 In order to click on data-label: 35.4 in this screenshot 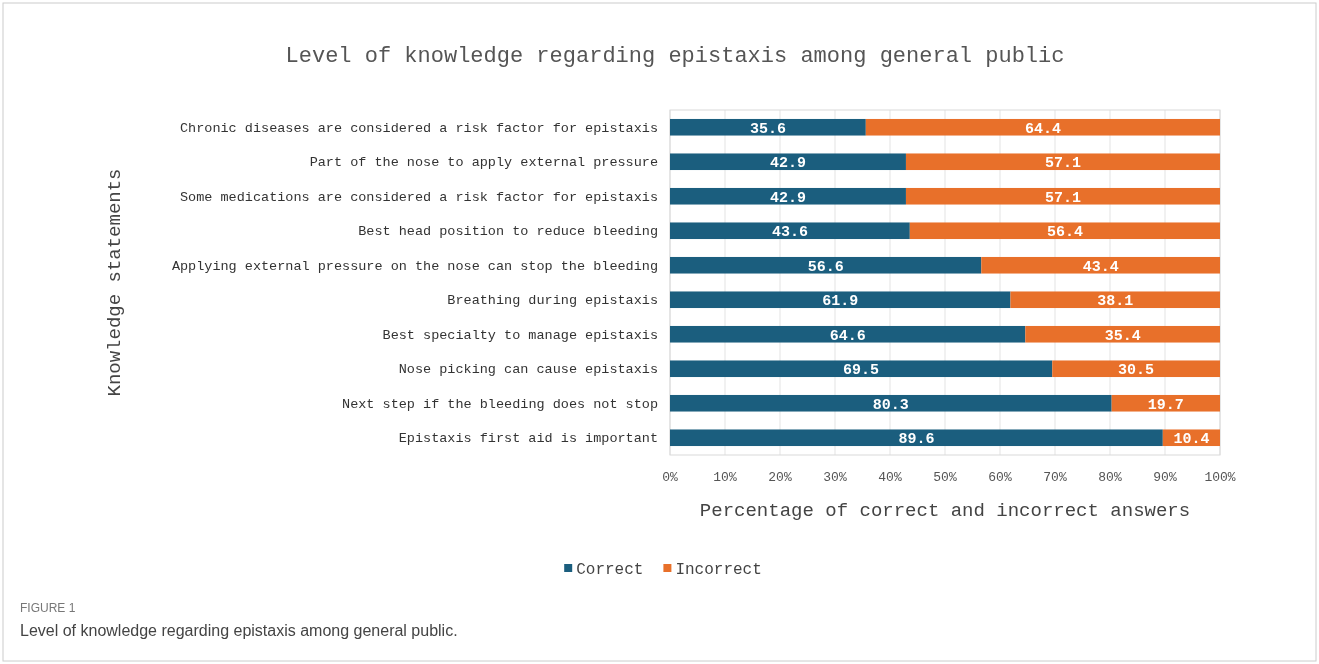, I will do `click(1122, 336)`.